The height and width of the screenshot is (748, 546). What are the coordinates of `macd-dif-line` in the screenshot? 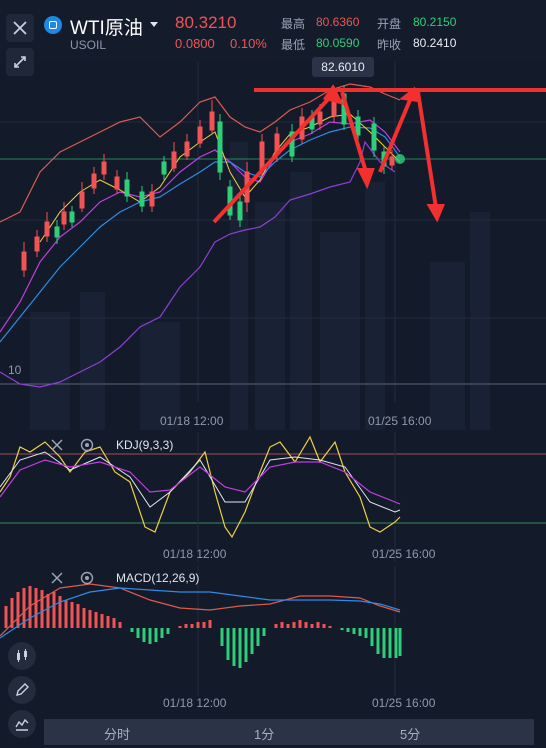 It's located at (200, 610).